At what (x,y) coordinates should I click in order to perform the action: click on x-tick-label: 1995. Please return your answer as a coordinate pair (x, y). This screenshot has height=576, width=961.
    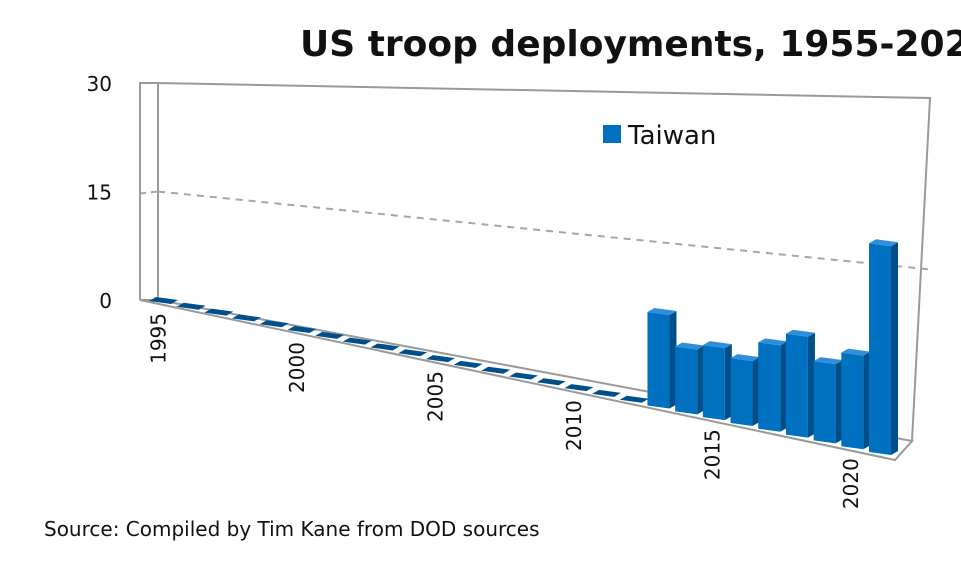
    Looking at the image, I should click on (159, 338).